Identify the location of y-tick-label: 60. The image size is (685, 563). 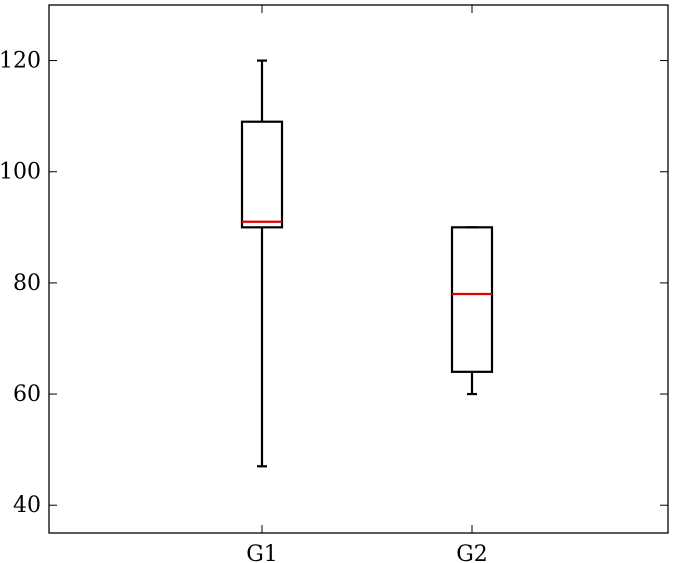
(27, 394).